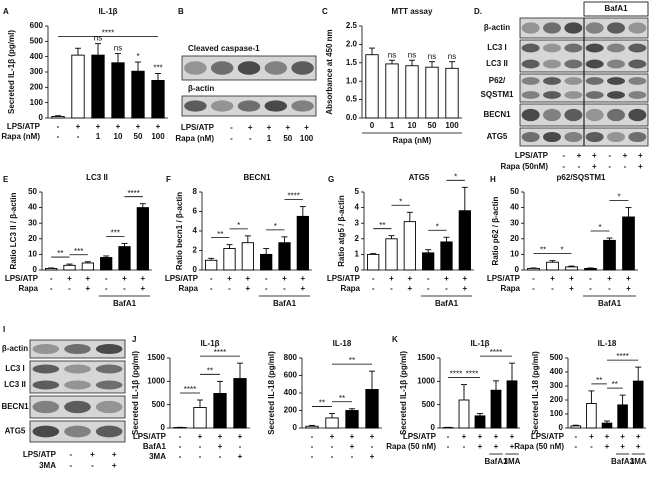 The image size is (650, 482). Describe the element at coordinates (37, 102) in the screenshot. I see `y-tick-label: 100` at that location.